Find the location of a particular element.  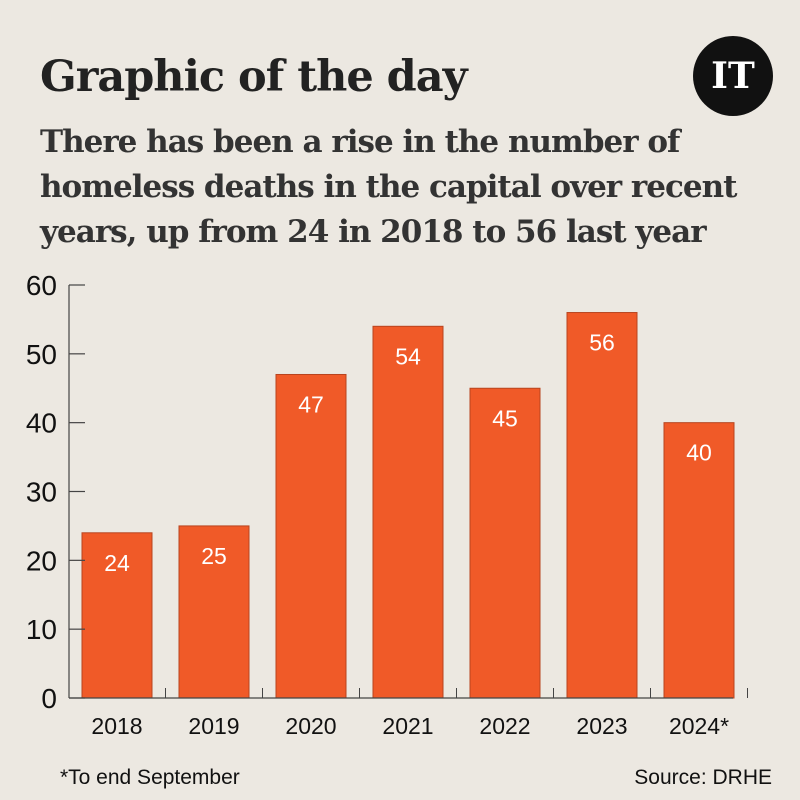

data-label: 45 is located at coordinates (505, 418).